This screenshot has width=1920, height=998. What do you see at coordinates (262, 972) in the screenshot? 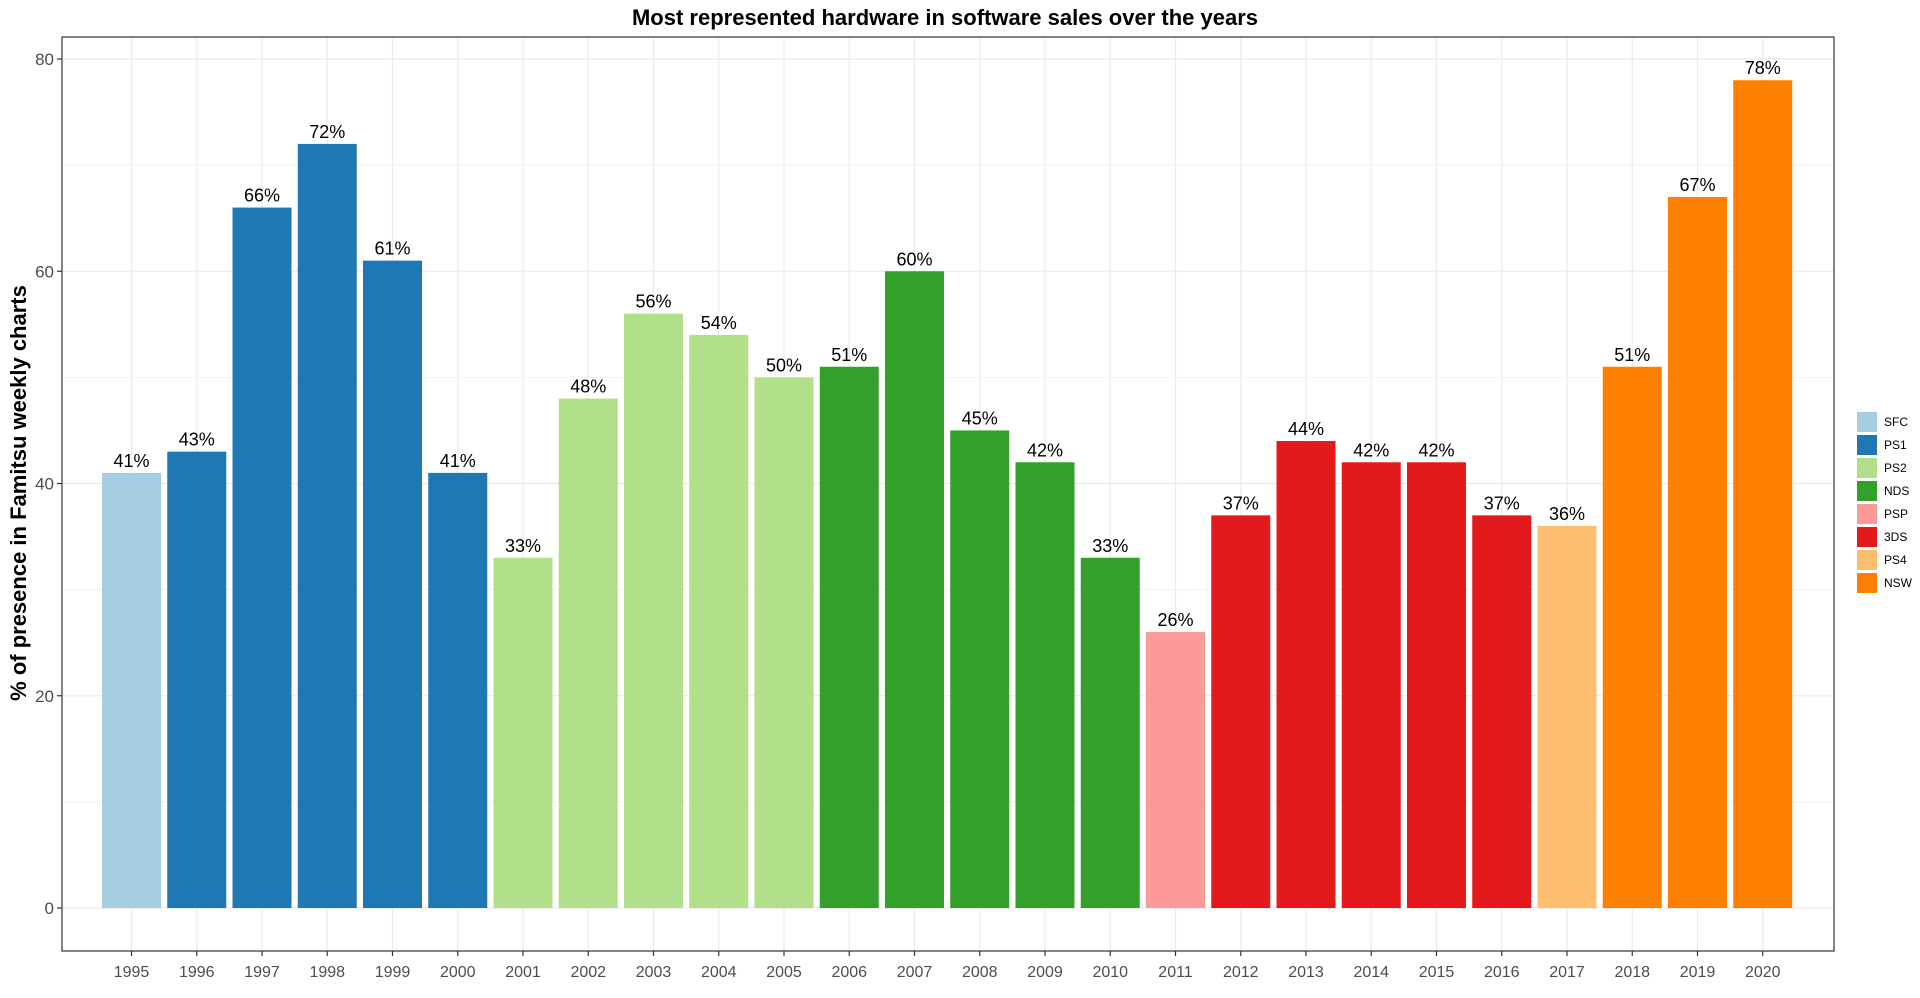
I see `x-tick-label: 1997` at bounding box center [262, 972].